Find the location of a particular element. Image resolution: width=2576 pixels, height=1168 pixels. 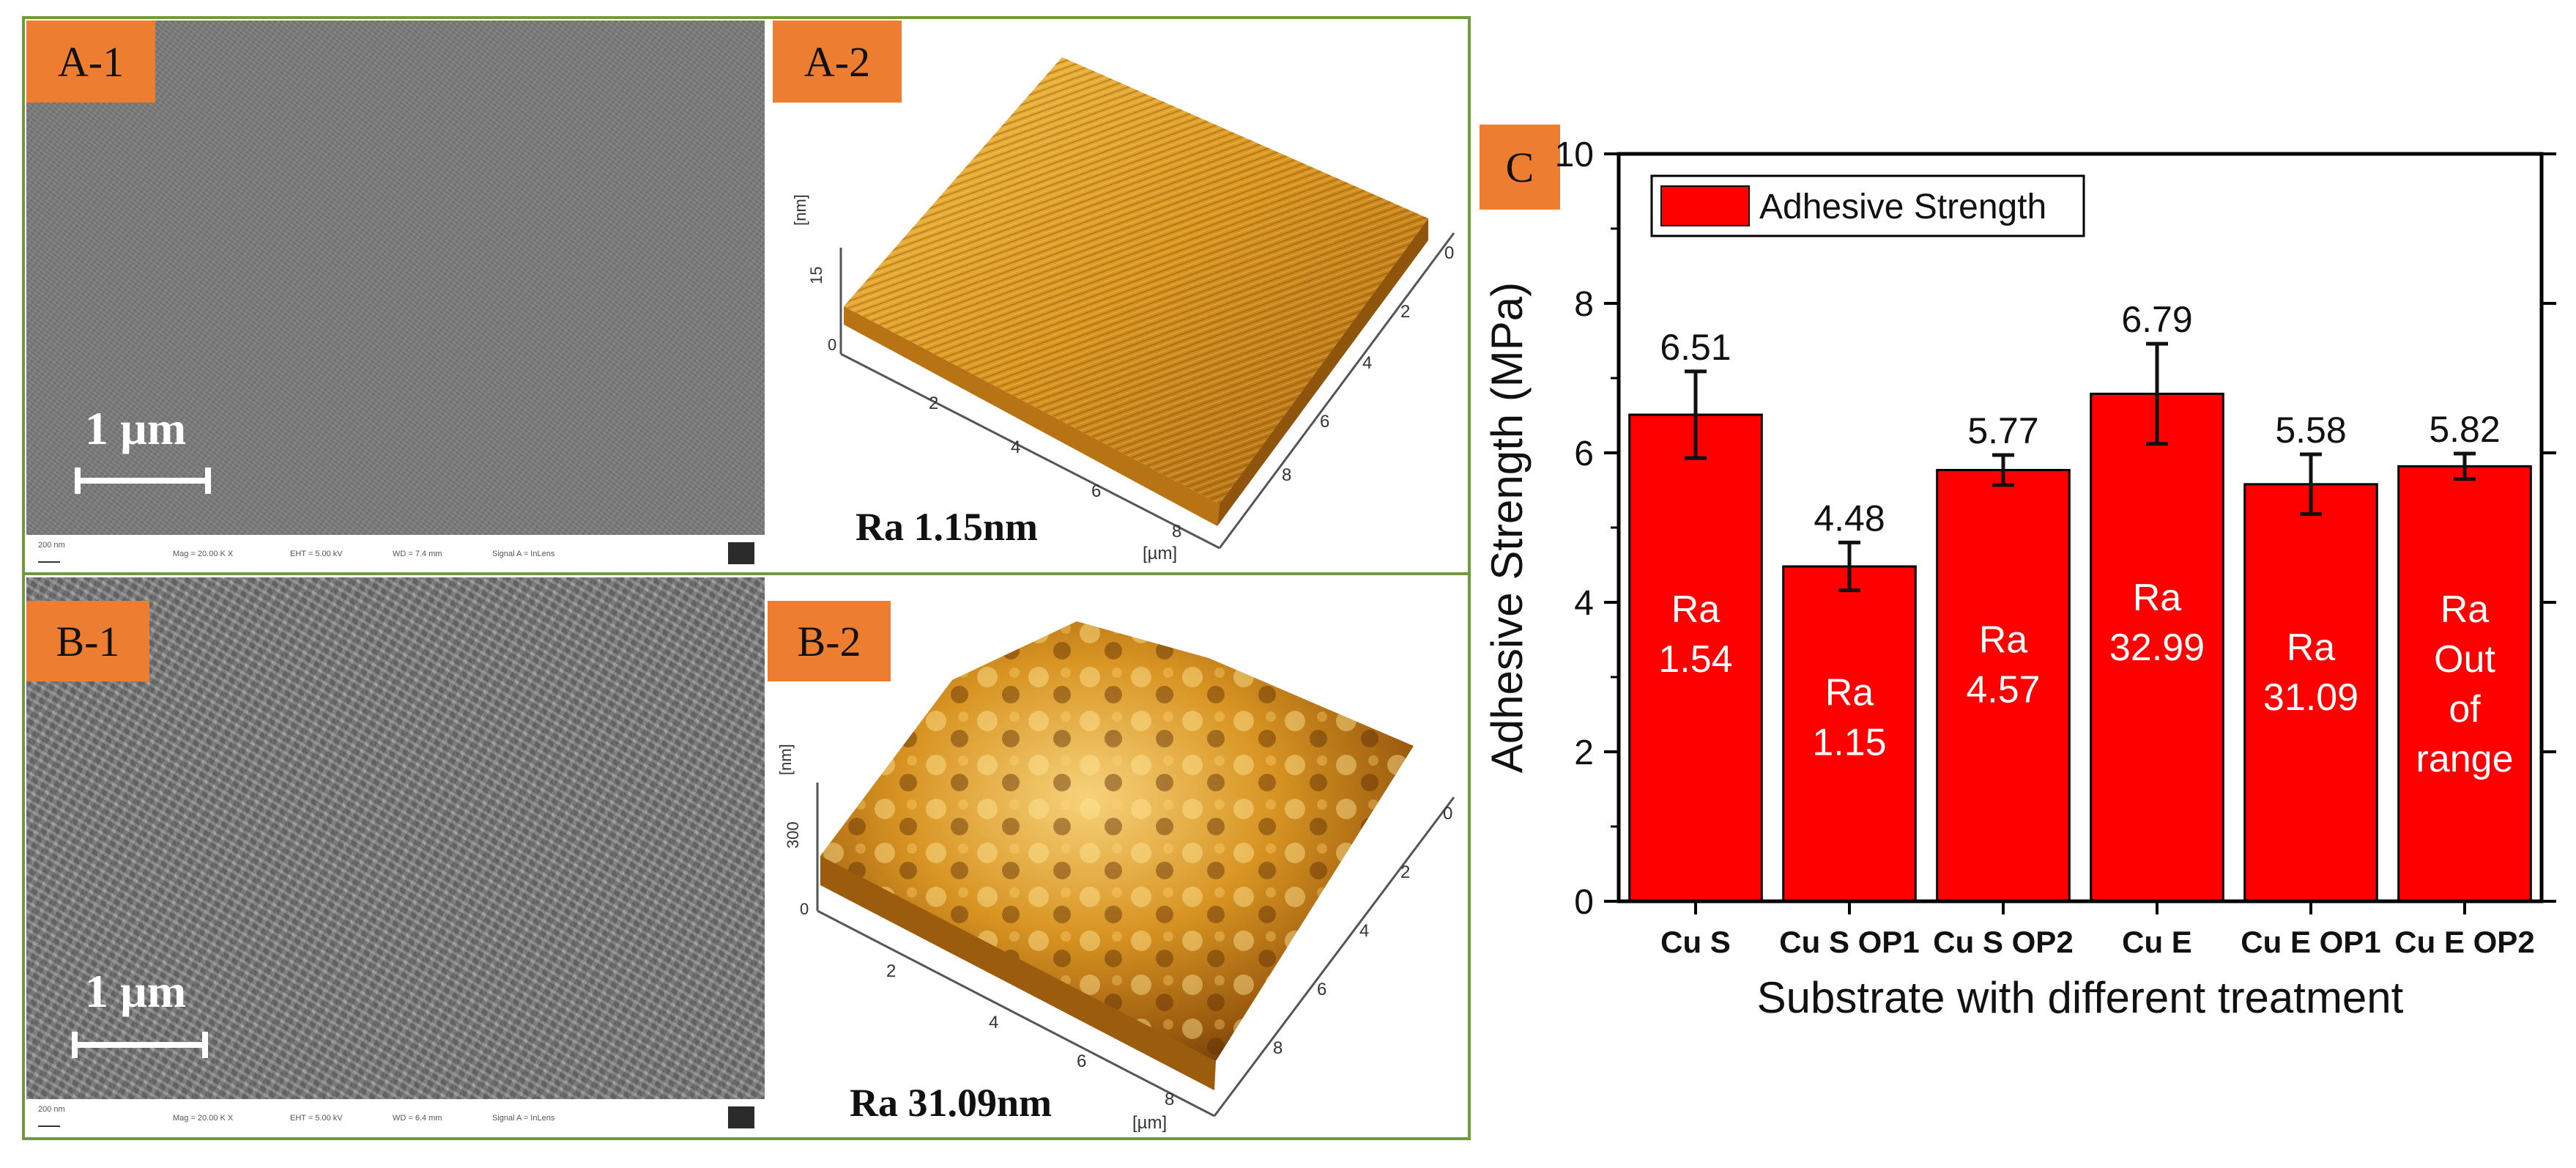

afm-side-face is located at coordinates (1032, 416).